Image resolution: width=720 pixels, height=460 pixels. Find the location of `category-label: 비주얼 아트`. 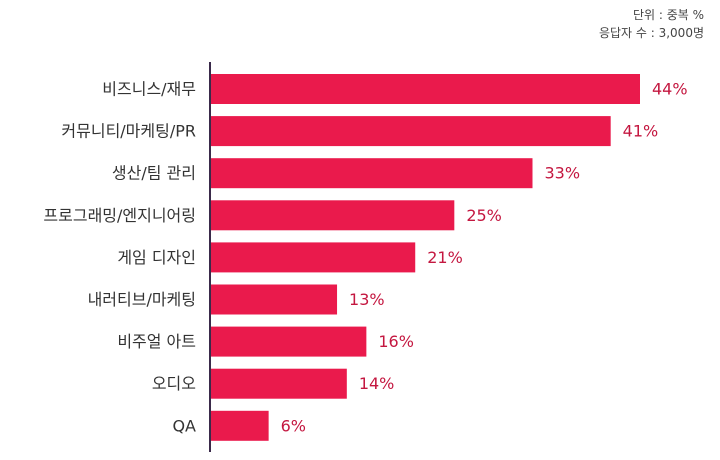

category-label: 비주얼 아트 is located at coordinates (156, 341).